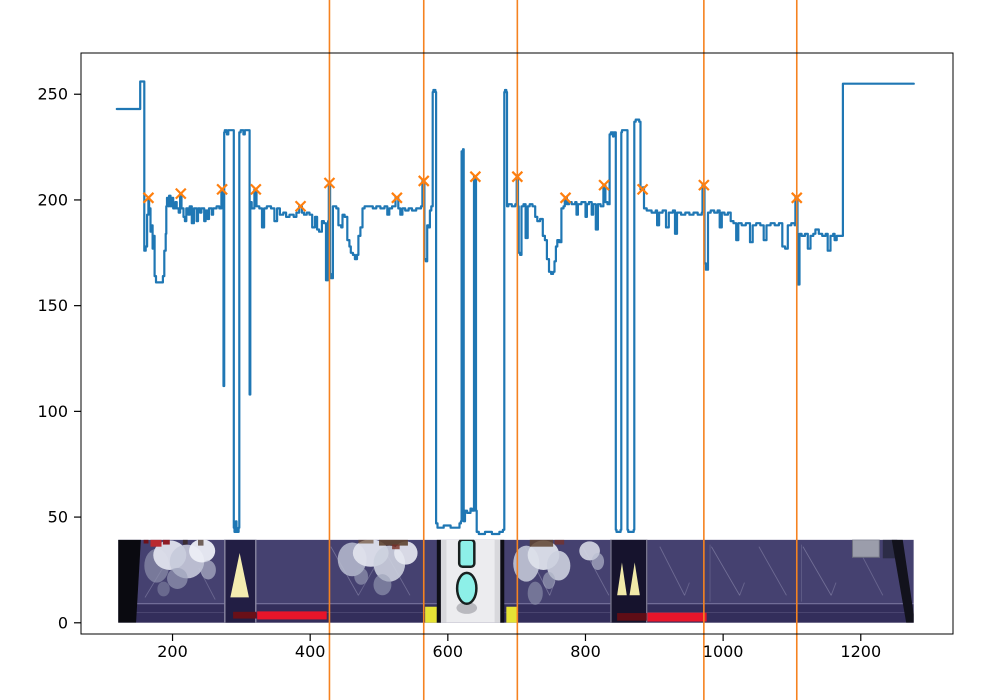  I want to click on y-tick-label: 150, so click(52, 305).